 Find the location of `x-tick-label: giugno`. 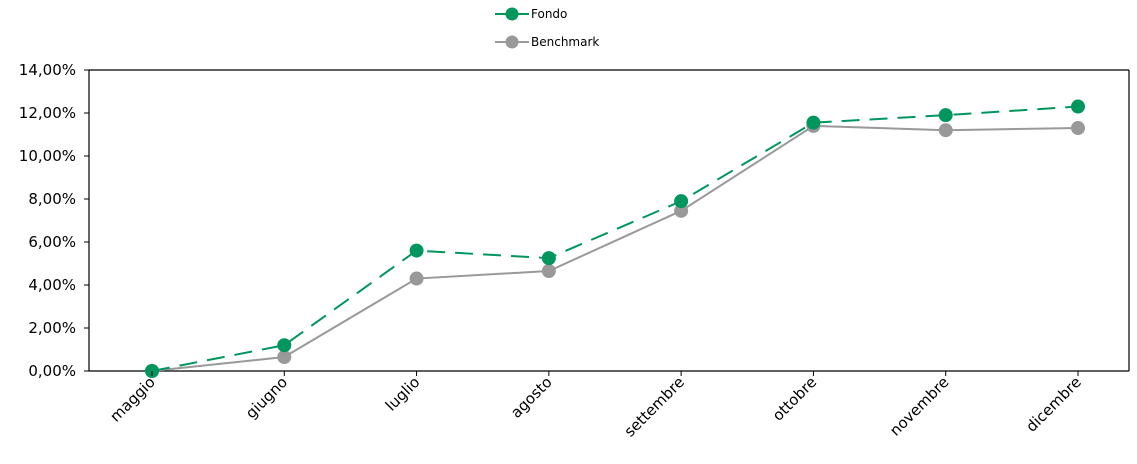

x-tick-label: giugno is located at coordinates (266, 397).